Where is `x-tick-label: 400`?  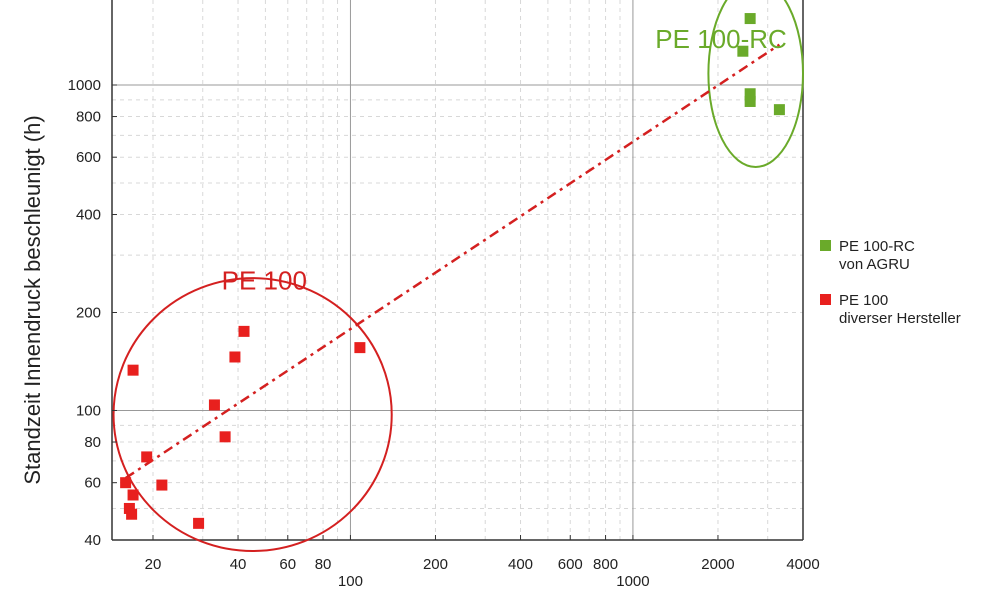 x-tick-label: 400 is located at coordinates (520, 564).